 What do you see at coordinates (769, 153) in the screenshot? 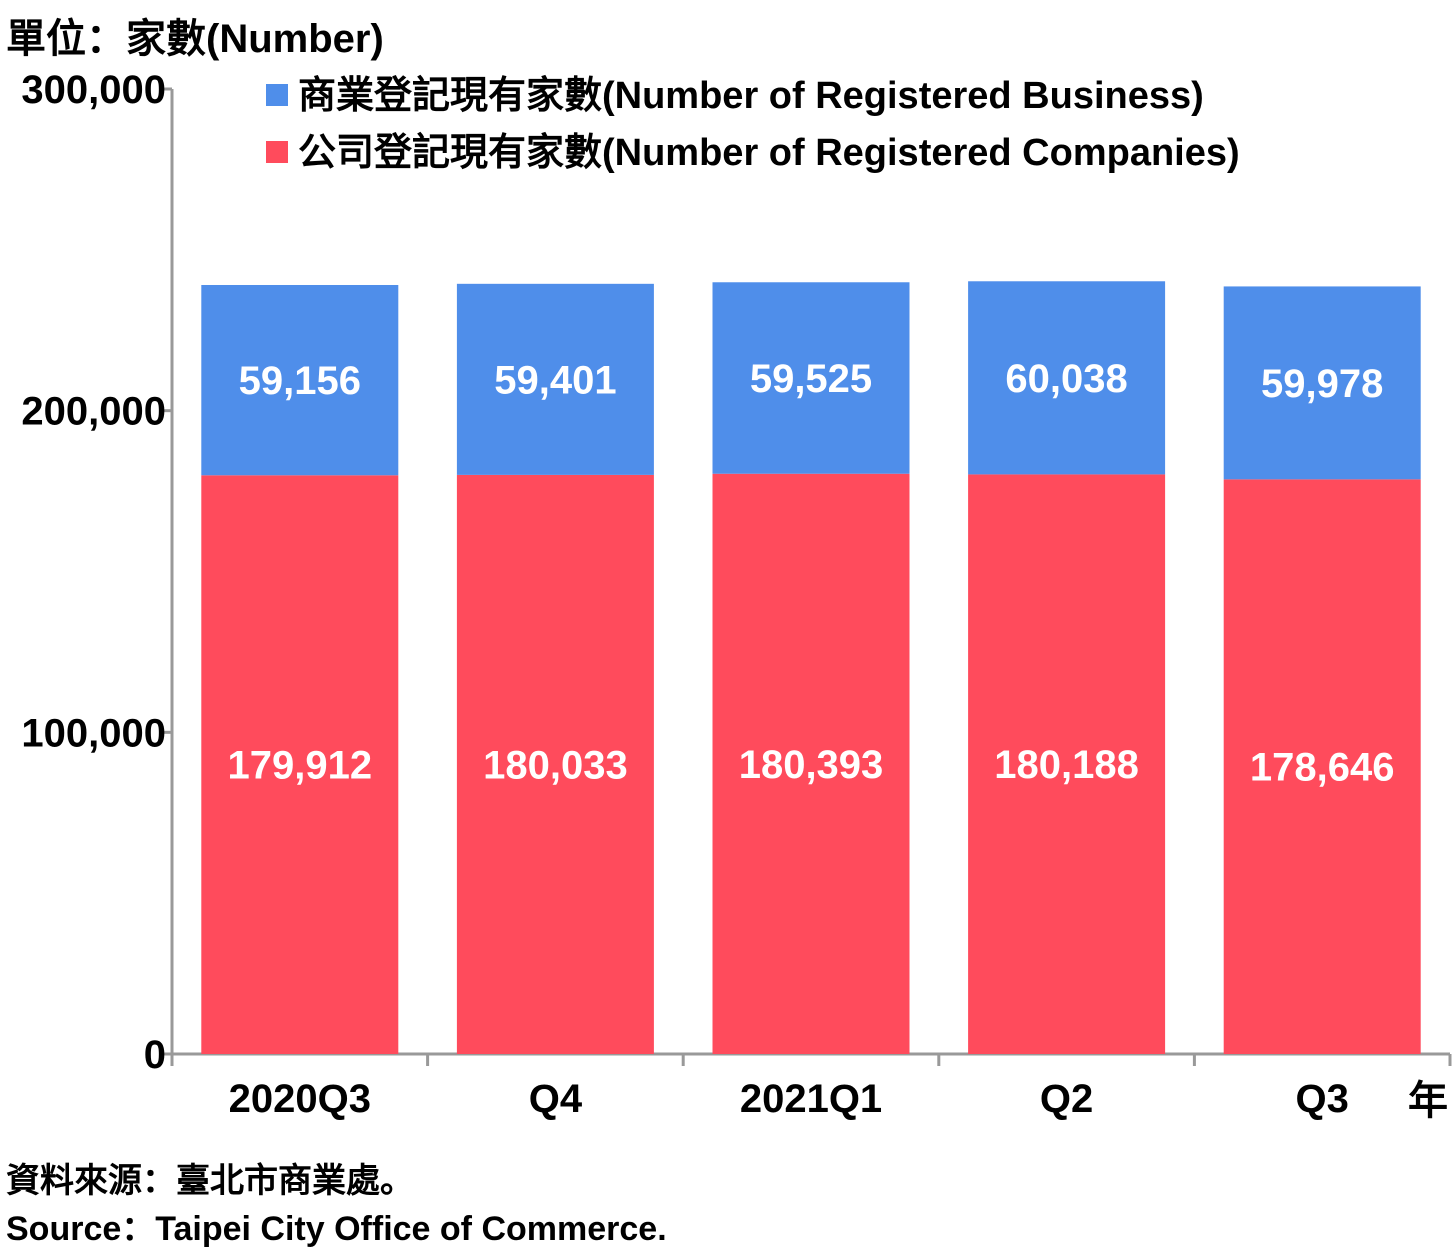
I see `legend-label-companies: 公司登記現有家數(Number of Registered Companies)` at bounding box center [769, 153].